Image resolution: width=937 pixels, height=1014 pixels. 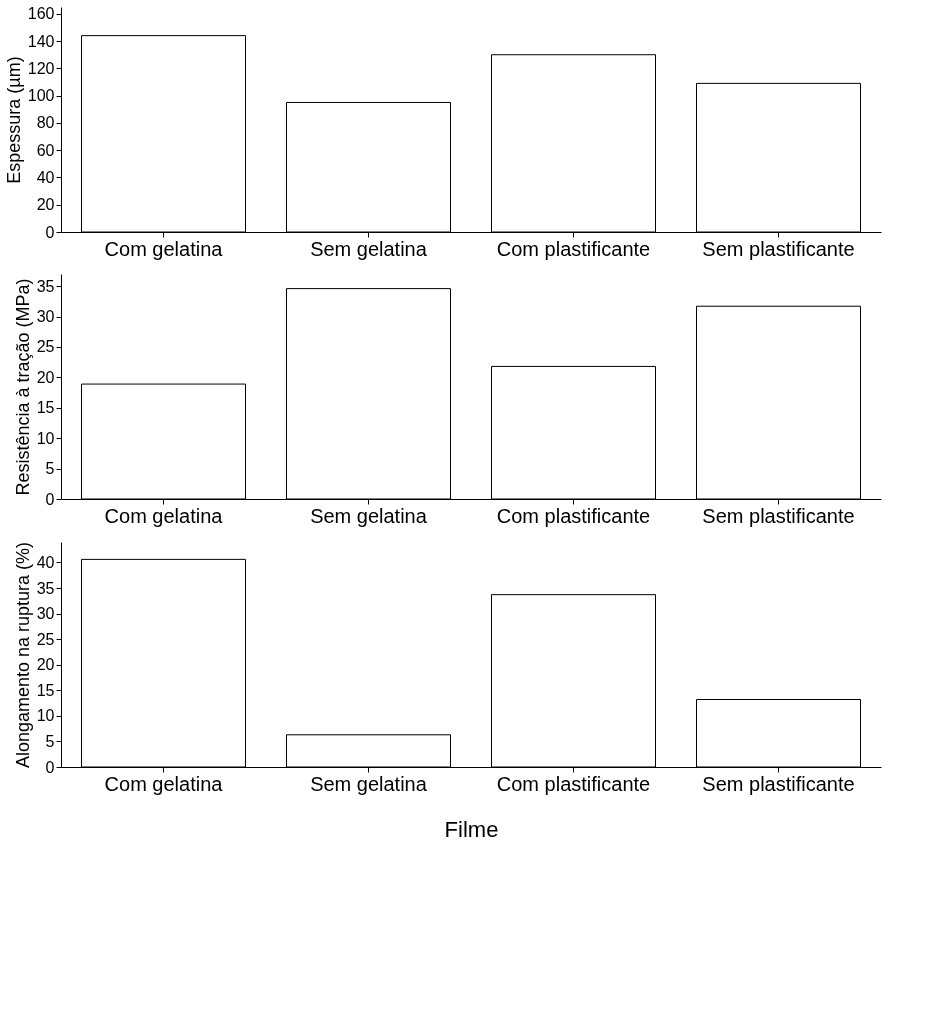 I want to click on y-tick-label: 80, so click(x=45, y=123).